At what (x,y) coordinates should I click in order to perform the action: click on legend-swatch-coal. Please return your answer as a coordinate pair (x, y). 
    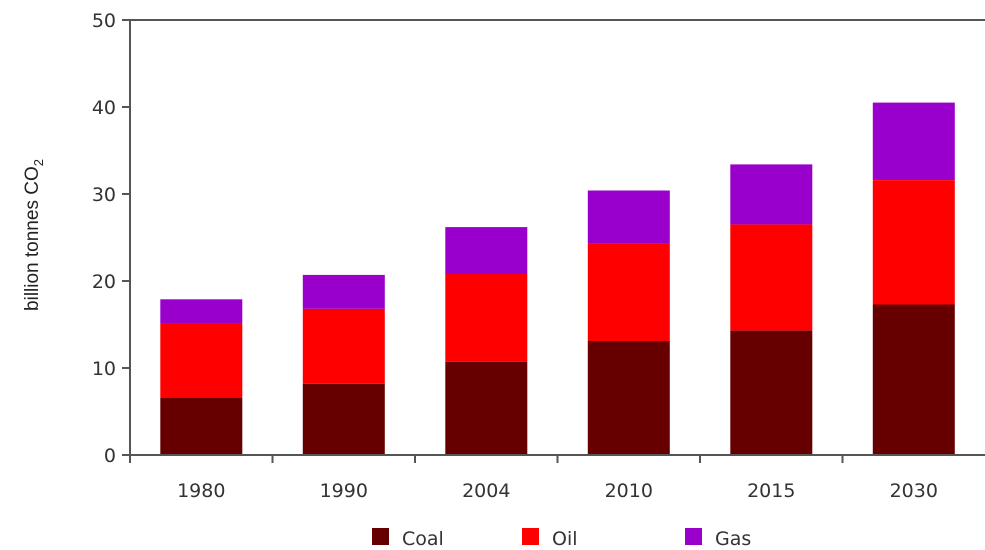
    Looking at the image, I should click on (380, 536).